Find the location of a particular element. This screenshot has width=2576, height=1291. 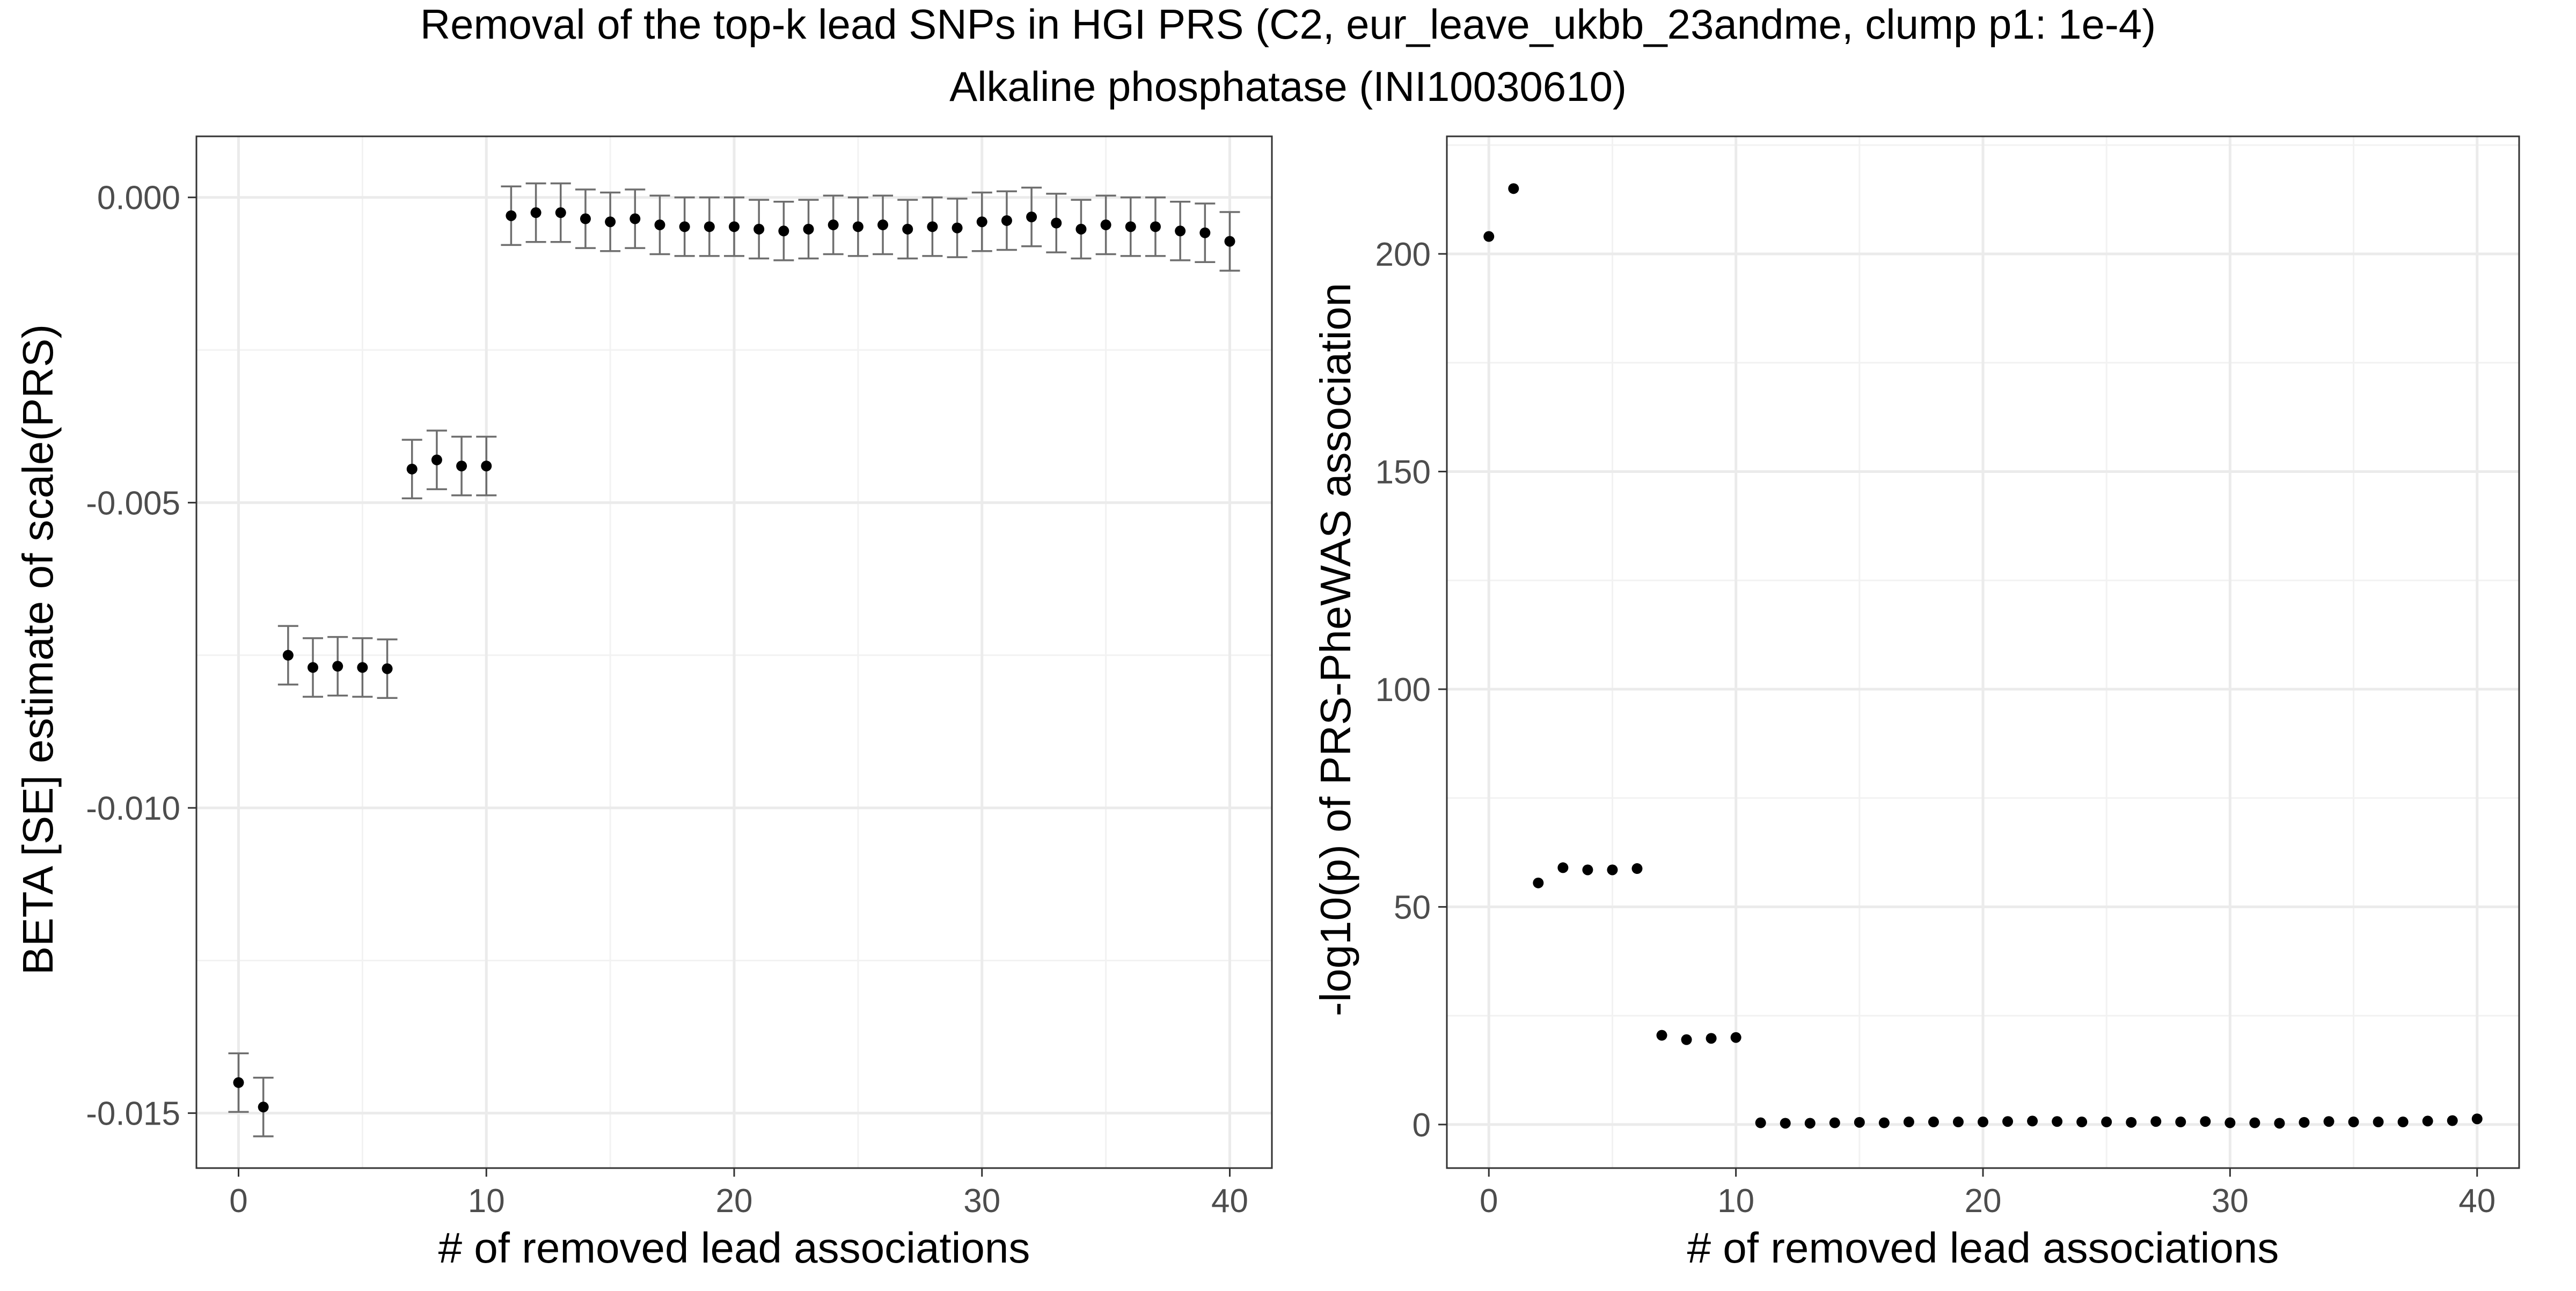

beta-x-tick-label: 20 is located at coordinates (734, 1201).